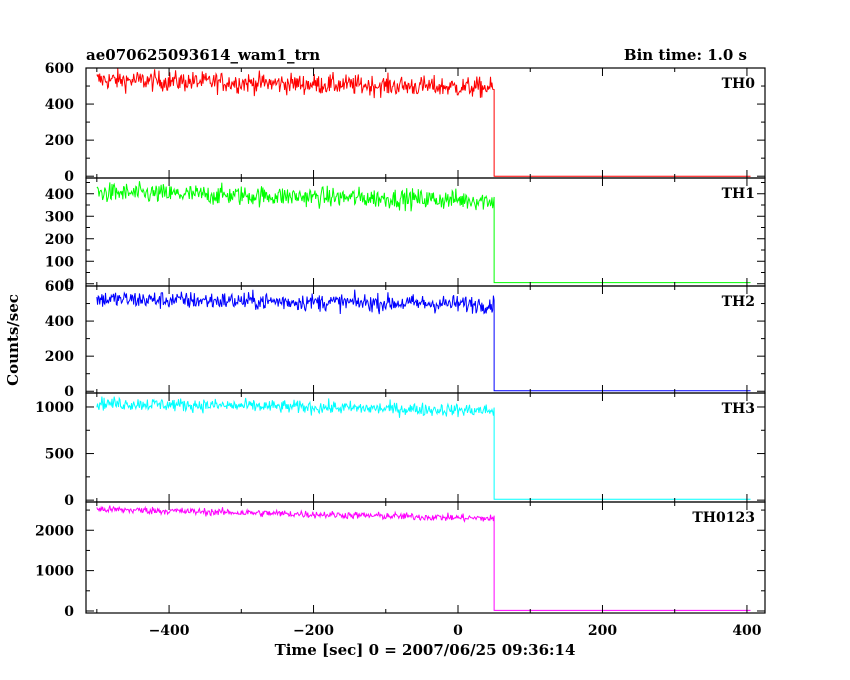  I want to click on series-line-th1, so click(423, 232).